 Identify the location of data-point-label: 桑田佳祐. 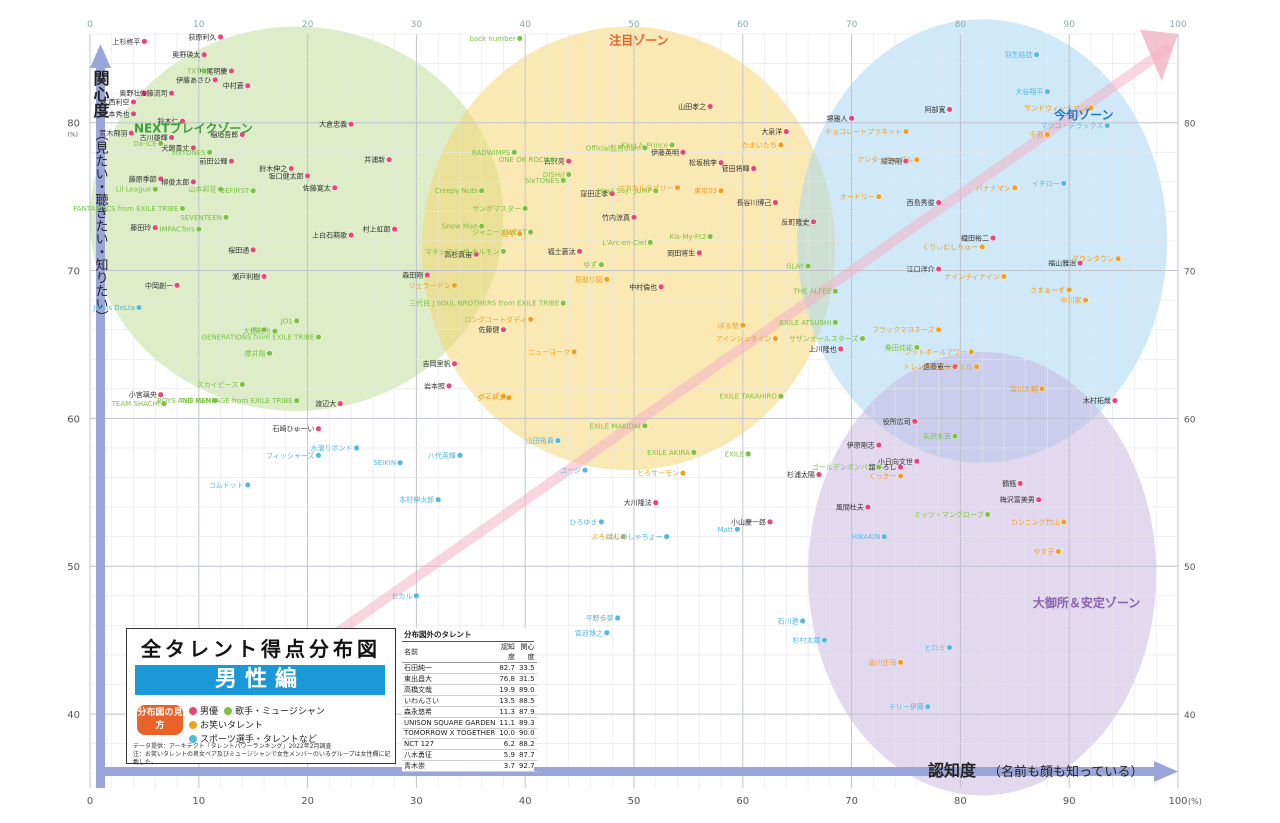
(899, 347).